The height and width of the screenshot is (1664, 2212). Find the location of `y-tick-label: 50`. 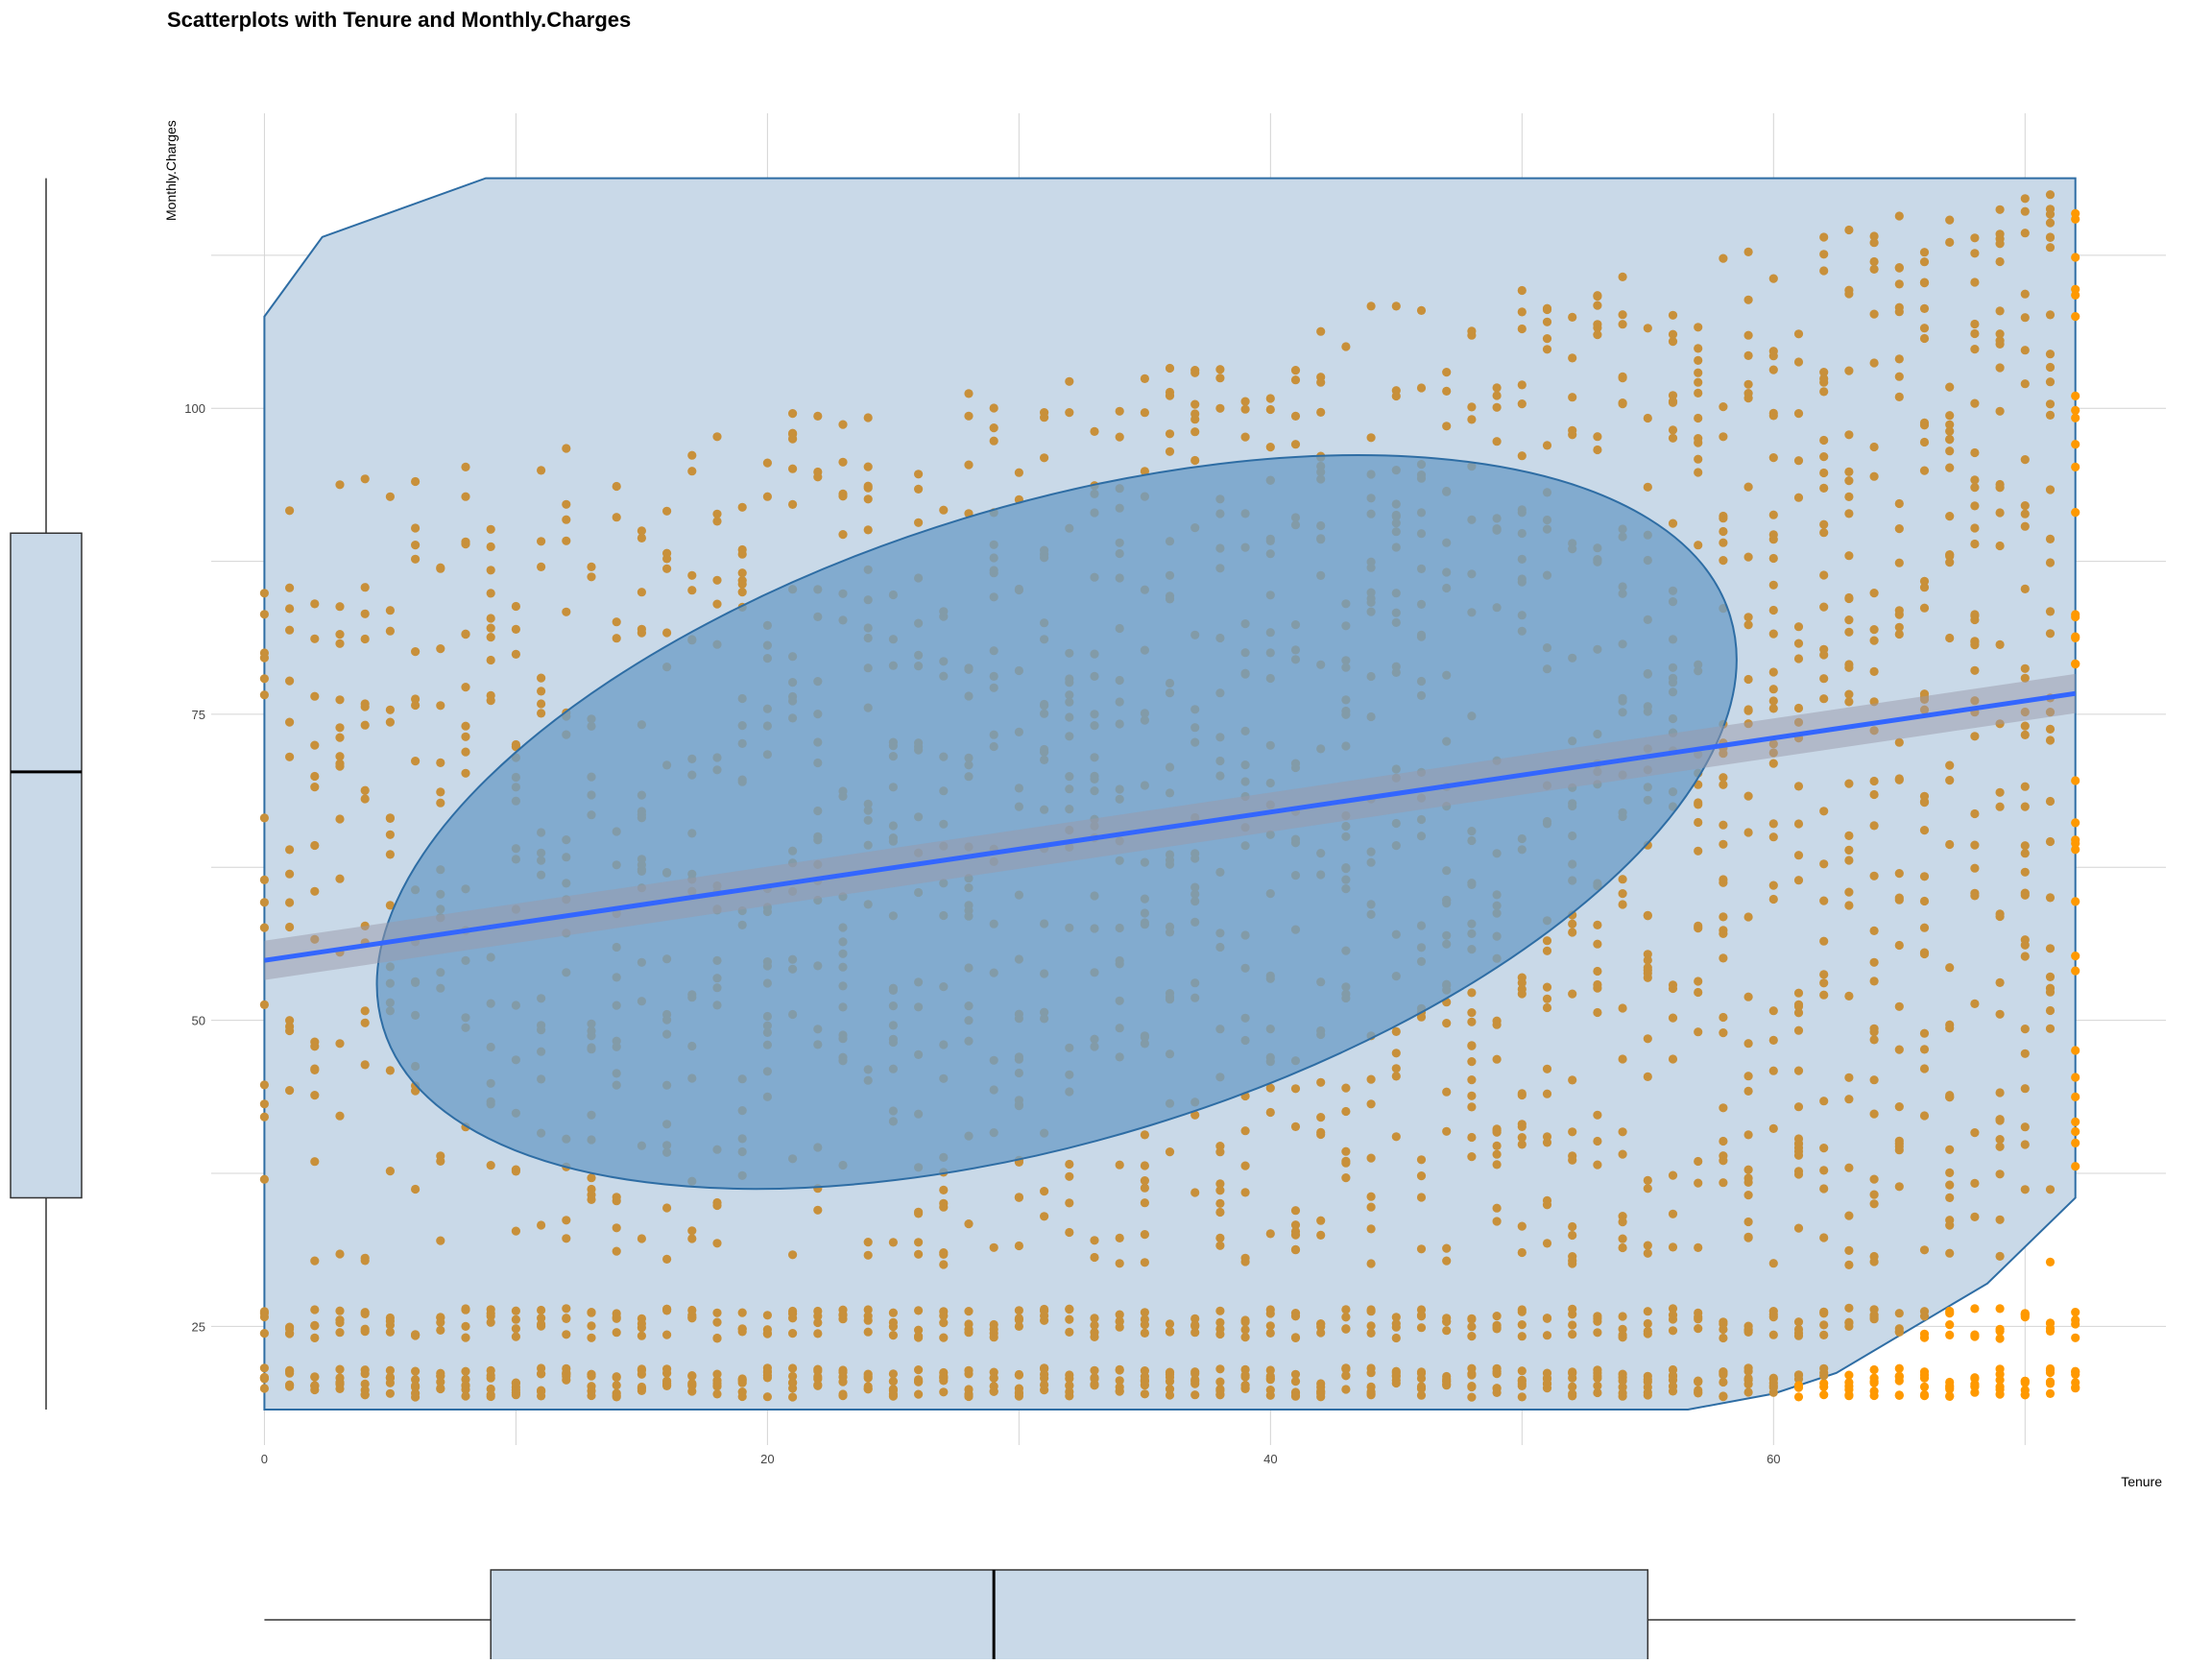

y-tick-label: 50 is located at coordinates (198, 1021).